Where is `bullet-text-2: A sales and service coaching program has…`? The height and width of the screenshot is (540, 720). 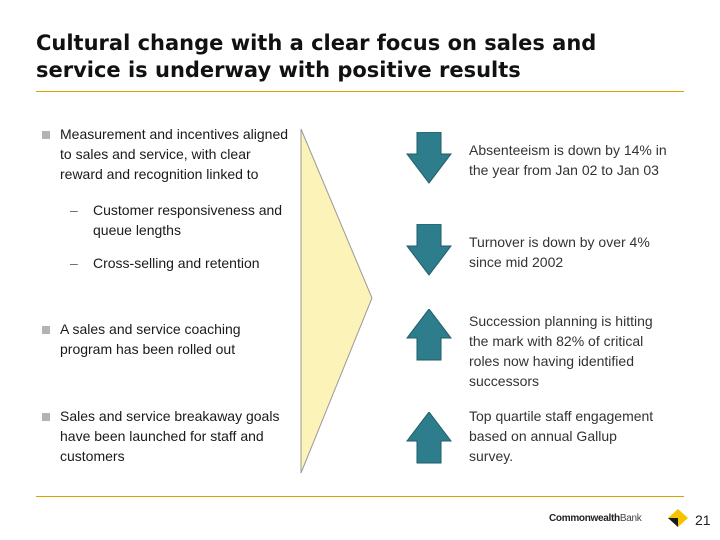 bullet-text-2: A sales and service coaching program has… is located at coordinates (200, 339).